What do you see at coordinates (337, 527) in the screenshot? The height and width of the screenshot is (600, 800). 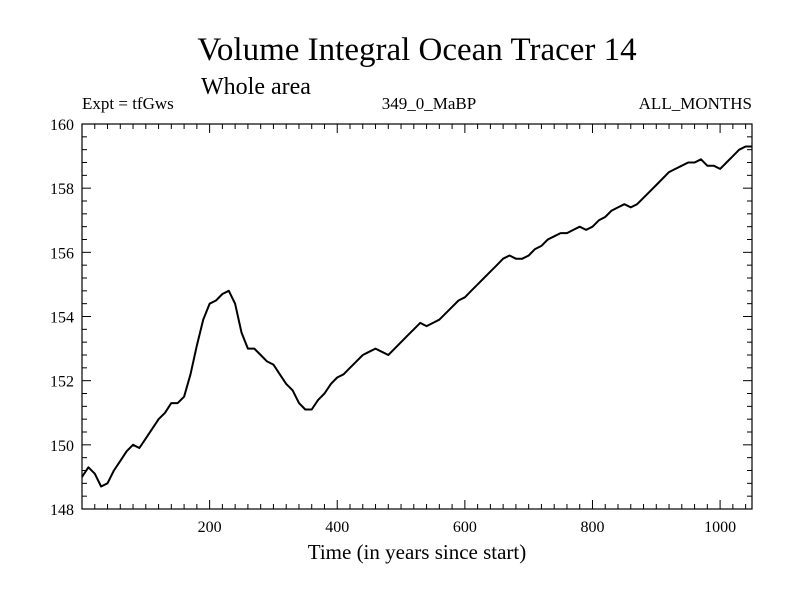 I see `x-tick-label: 400` at bounding box center [337, 527].